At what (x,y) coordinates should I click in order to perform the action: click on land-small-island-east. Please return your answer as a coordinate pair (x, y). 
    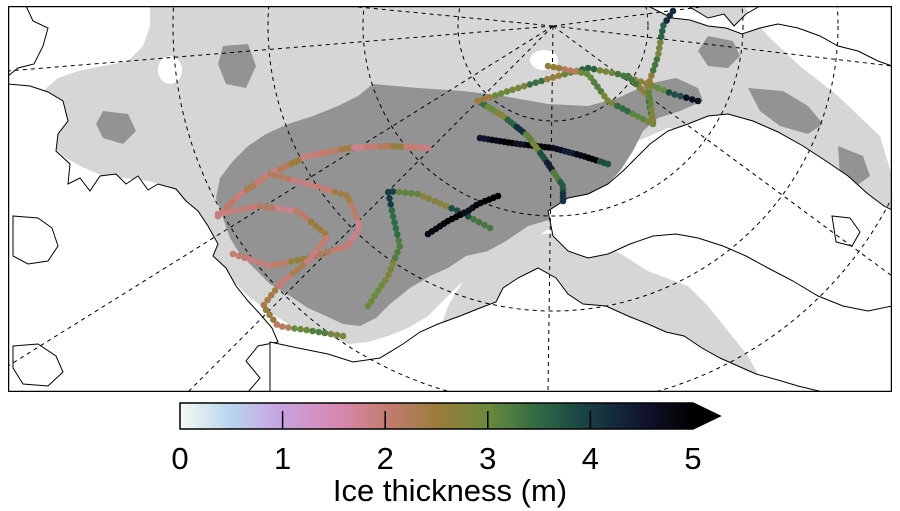
    Looking at the image, I should click on (846, 231).